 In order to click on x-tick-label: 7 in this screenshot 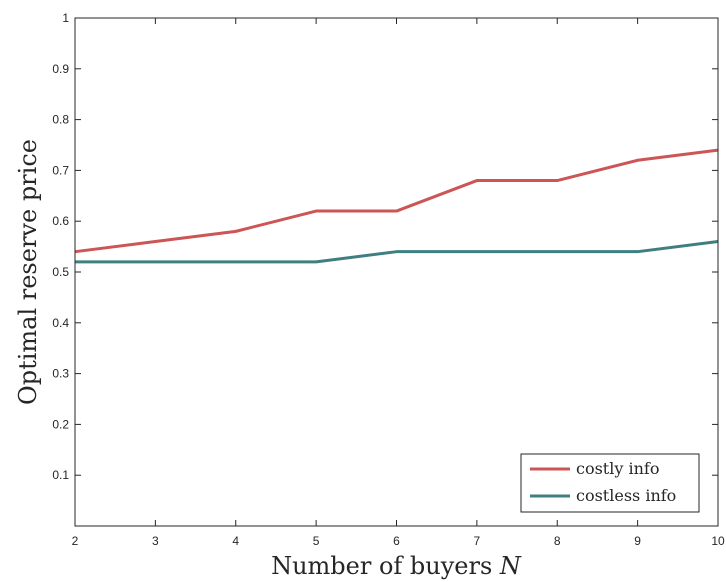, I will do `click(477, 541)`.